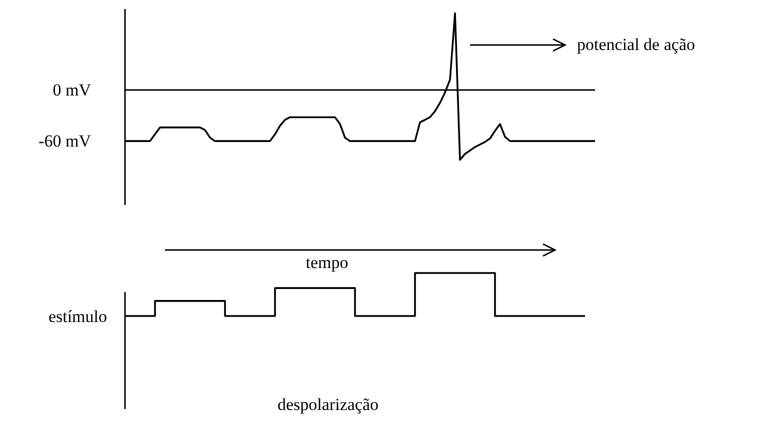  I want to click on annotation: potencial de ação, so click(636, 44).